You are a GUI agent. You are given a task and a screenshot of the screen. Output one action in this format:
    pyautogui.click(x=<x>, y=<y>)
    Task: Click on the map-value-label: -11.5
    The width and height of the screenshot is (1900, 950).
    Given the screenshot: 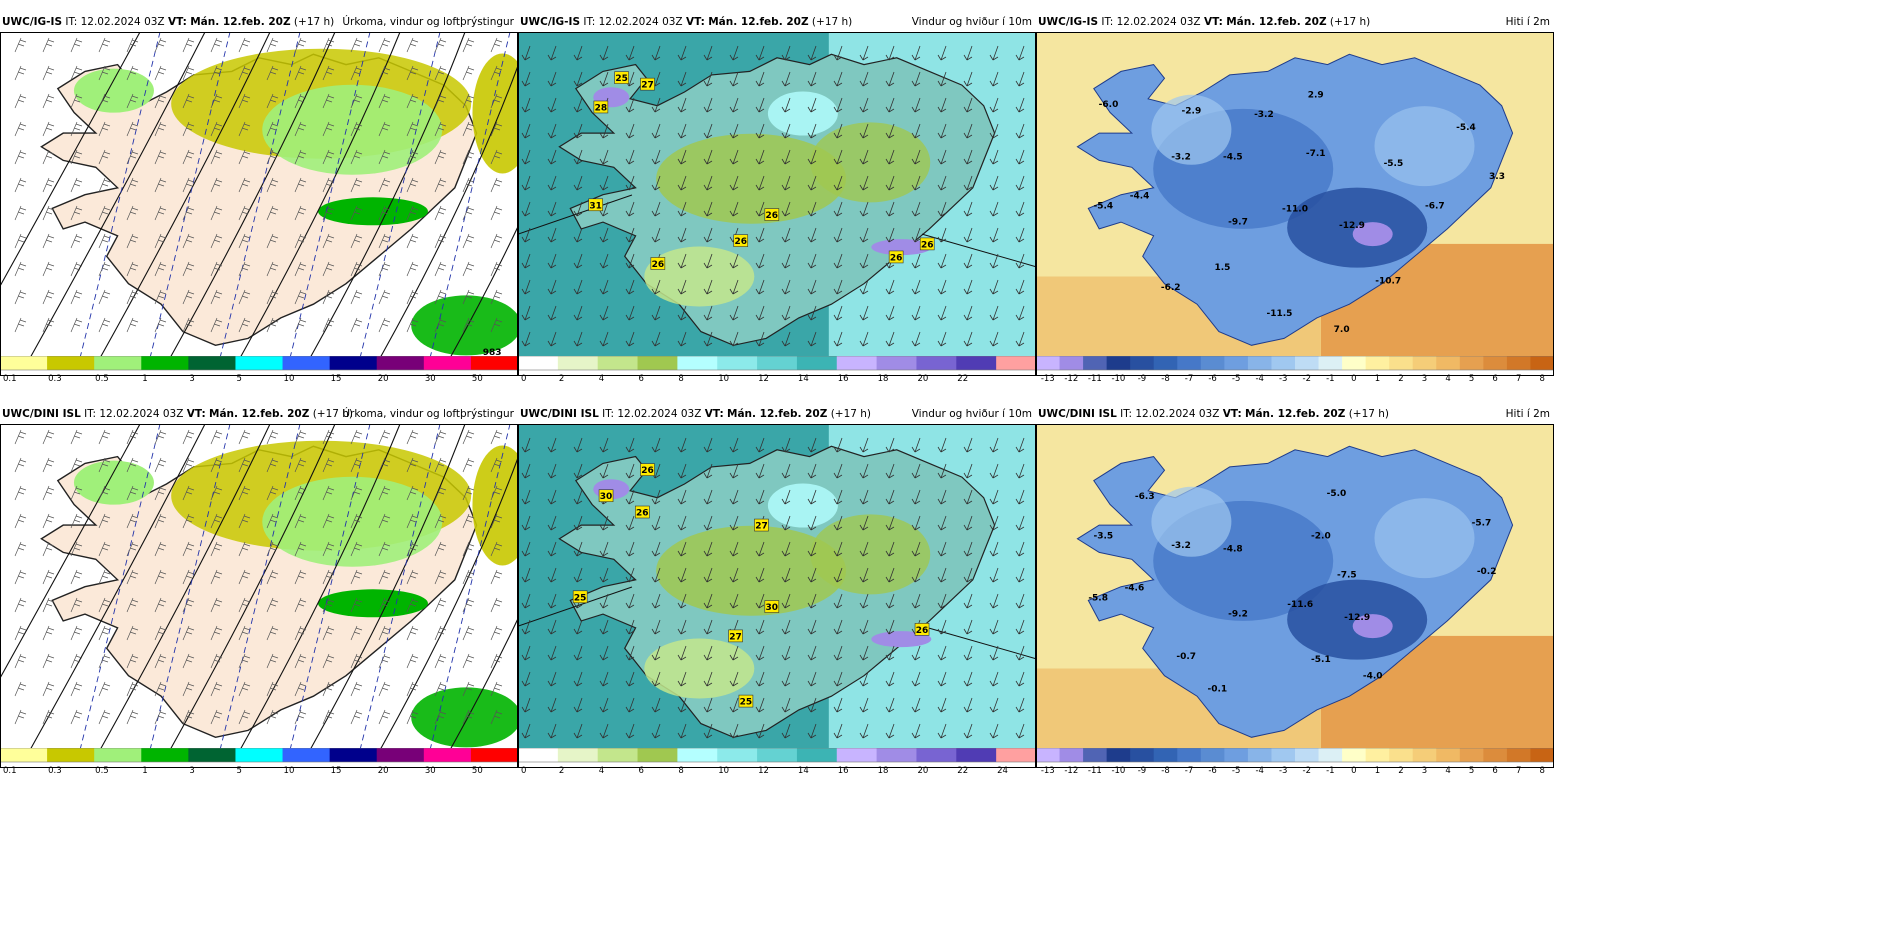 What is the action you would take?
    pyautogui.click(x=1279, y=314)
    